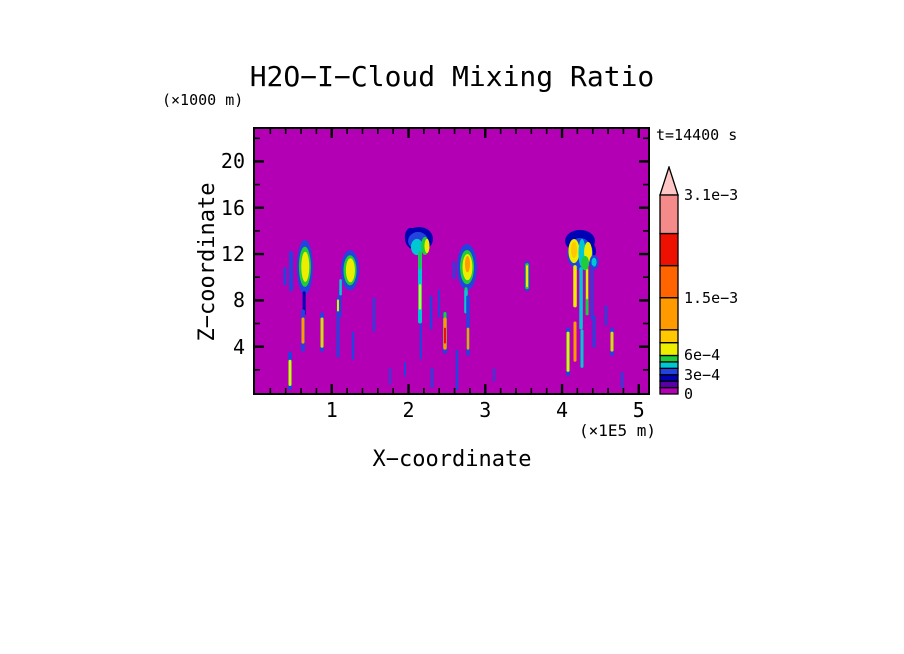 The width and height of the screenshot is (904, 654). Describe the element at coordinates (638, 410) in the screenshot. I see `x-tick-label: 5` at that location.